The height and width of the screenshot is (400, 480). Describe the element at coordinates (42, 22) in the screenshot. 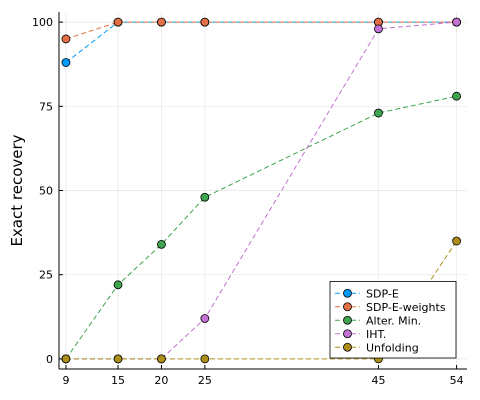

I see `y-tick-label-4: 100` at that location.